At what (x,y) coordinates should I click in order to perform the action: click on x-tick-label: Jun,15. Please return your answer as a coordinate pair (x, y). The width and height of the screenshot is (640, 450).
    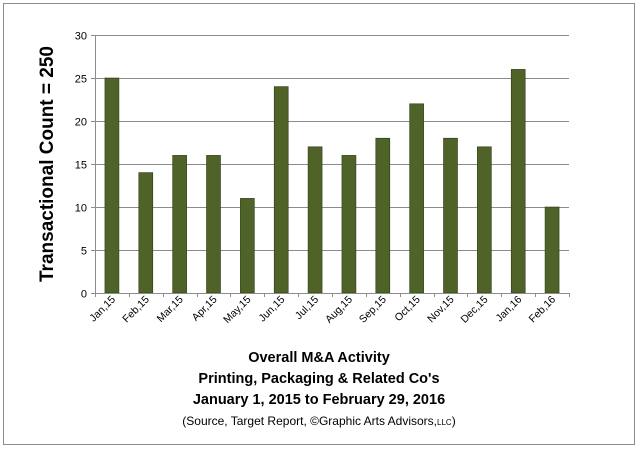
    Looking at the image, I should click on (272, 309).